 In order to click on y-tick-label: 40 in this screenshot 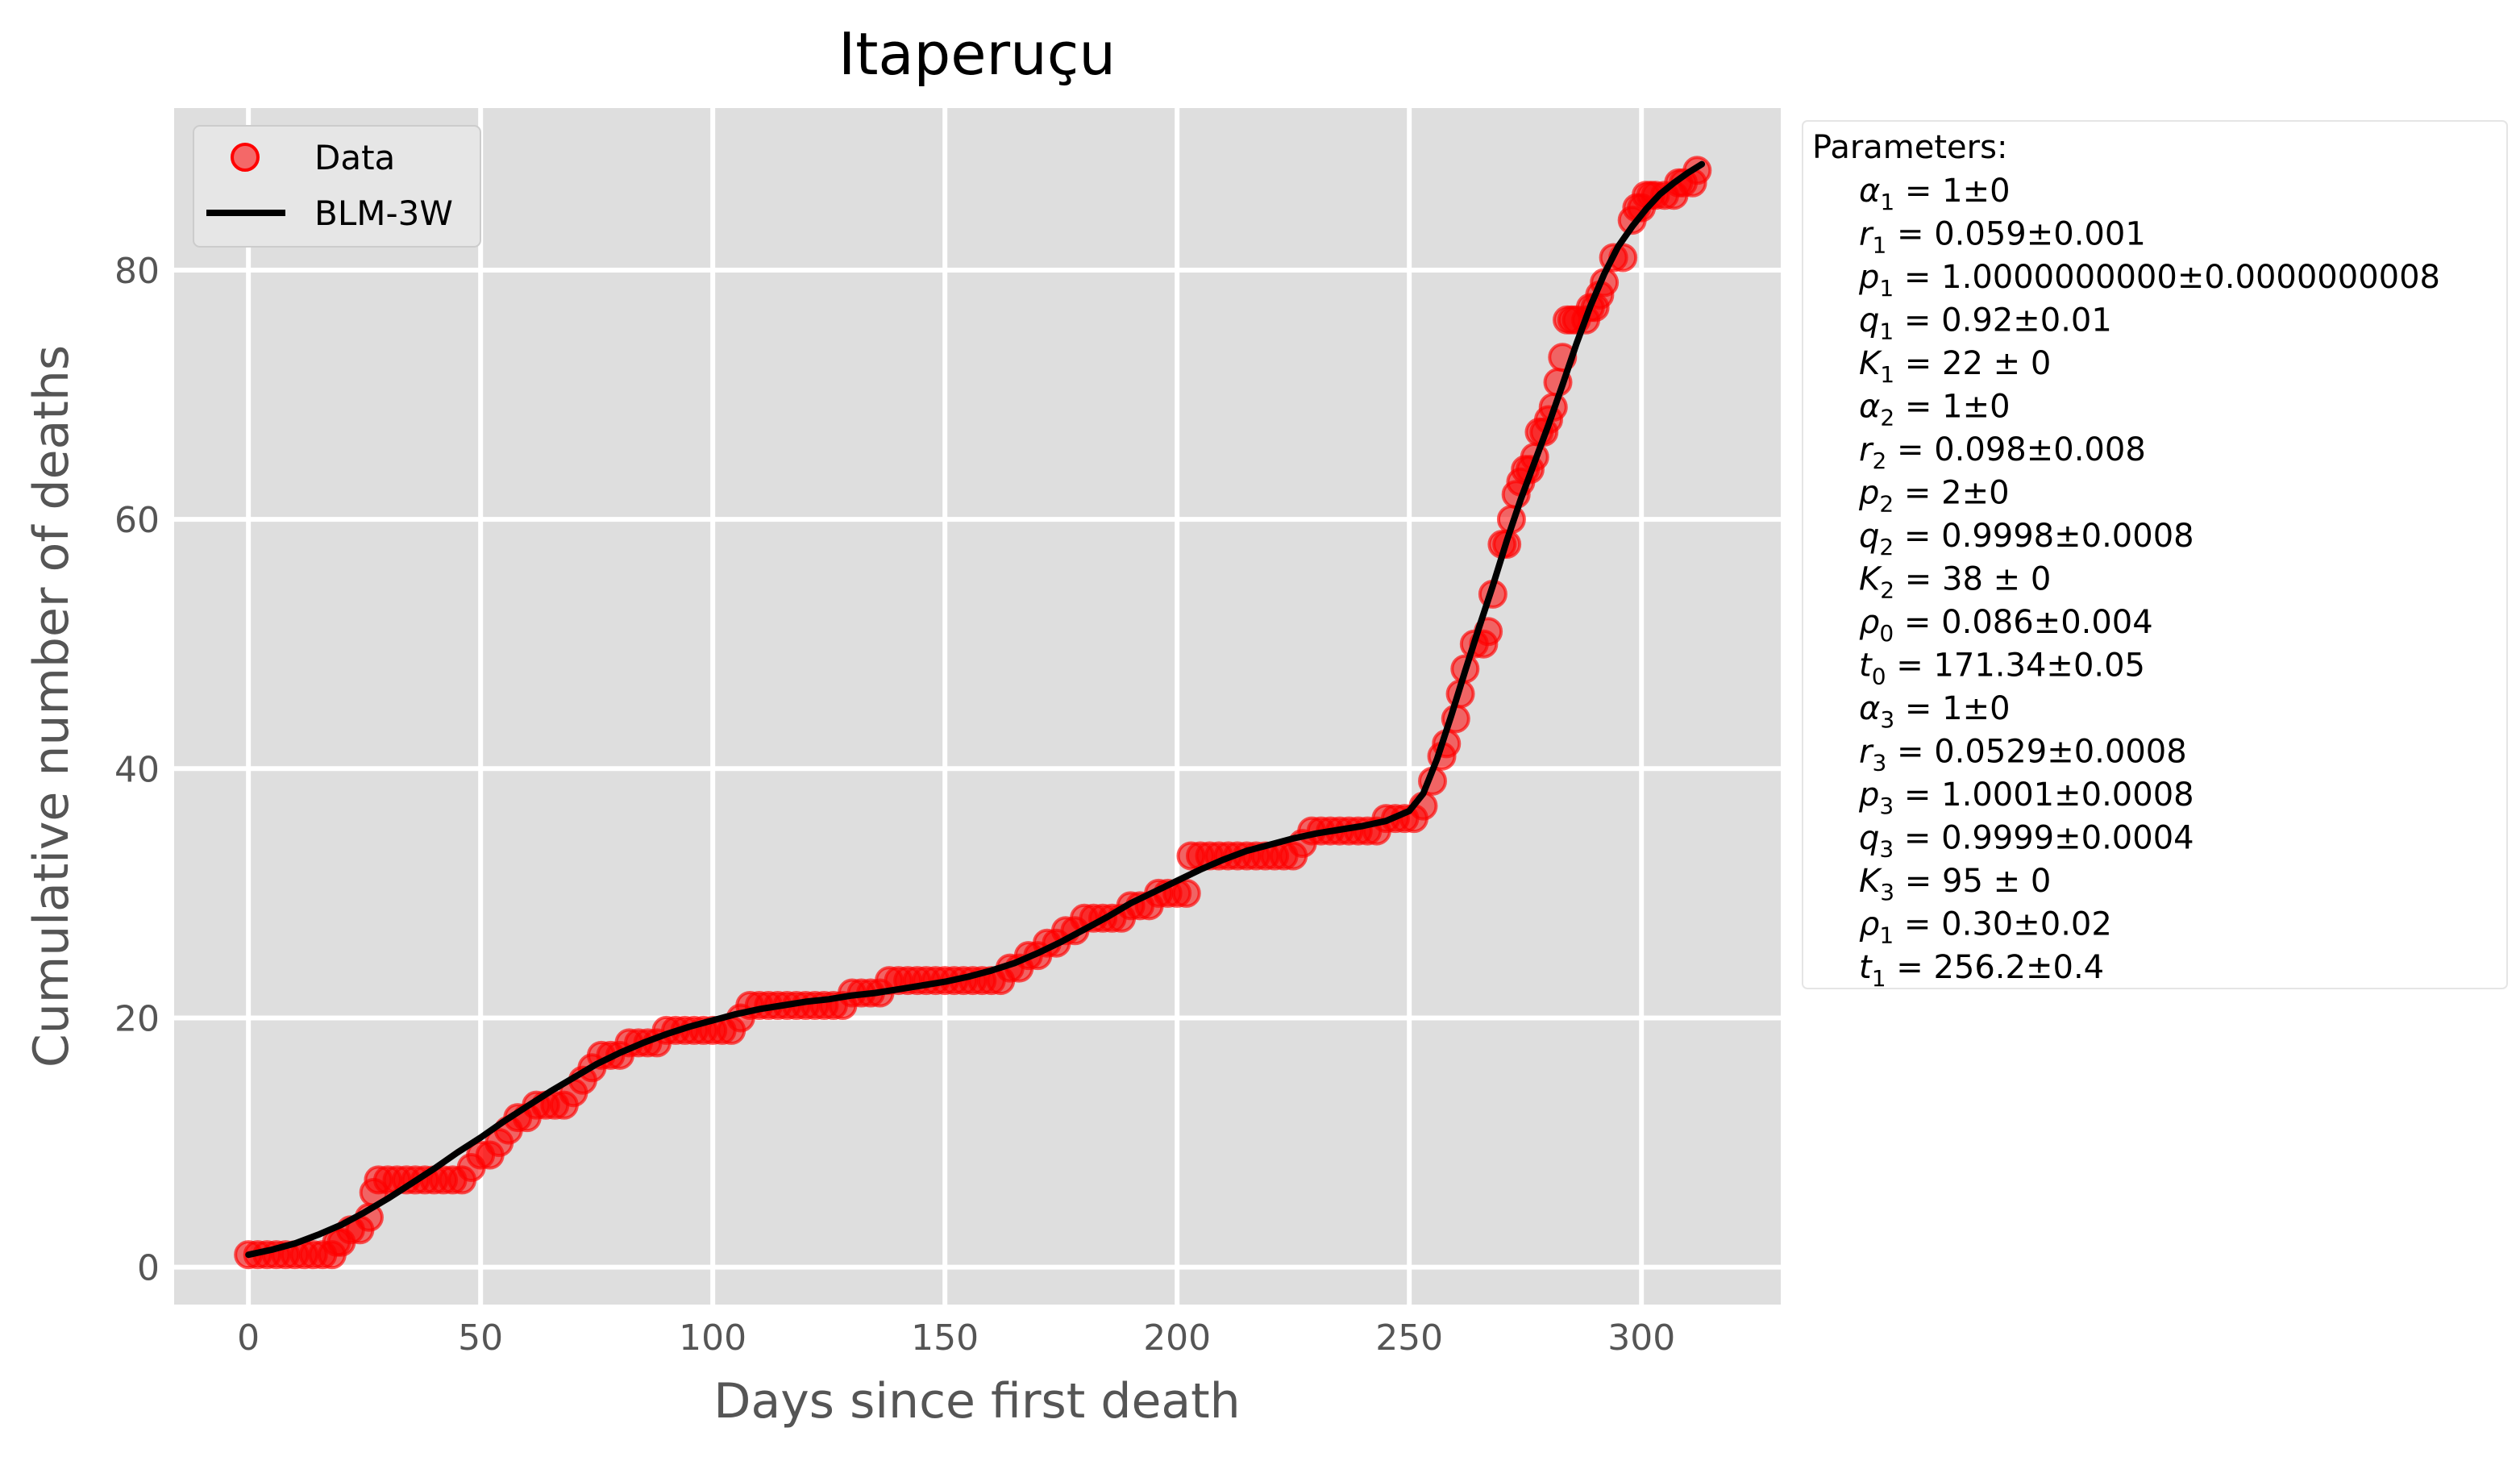, I will do `click(137, 769)`.